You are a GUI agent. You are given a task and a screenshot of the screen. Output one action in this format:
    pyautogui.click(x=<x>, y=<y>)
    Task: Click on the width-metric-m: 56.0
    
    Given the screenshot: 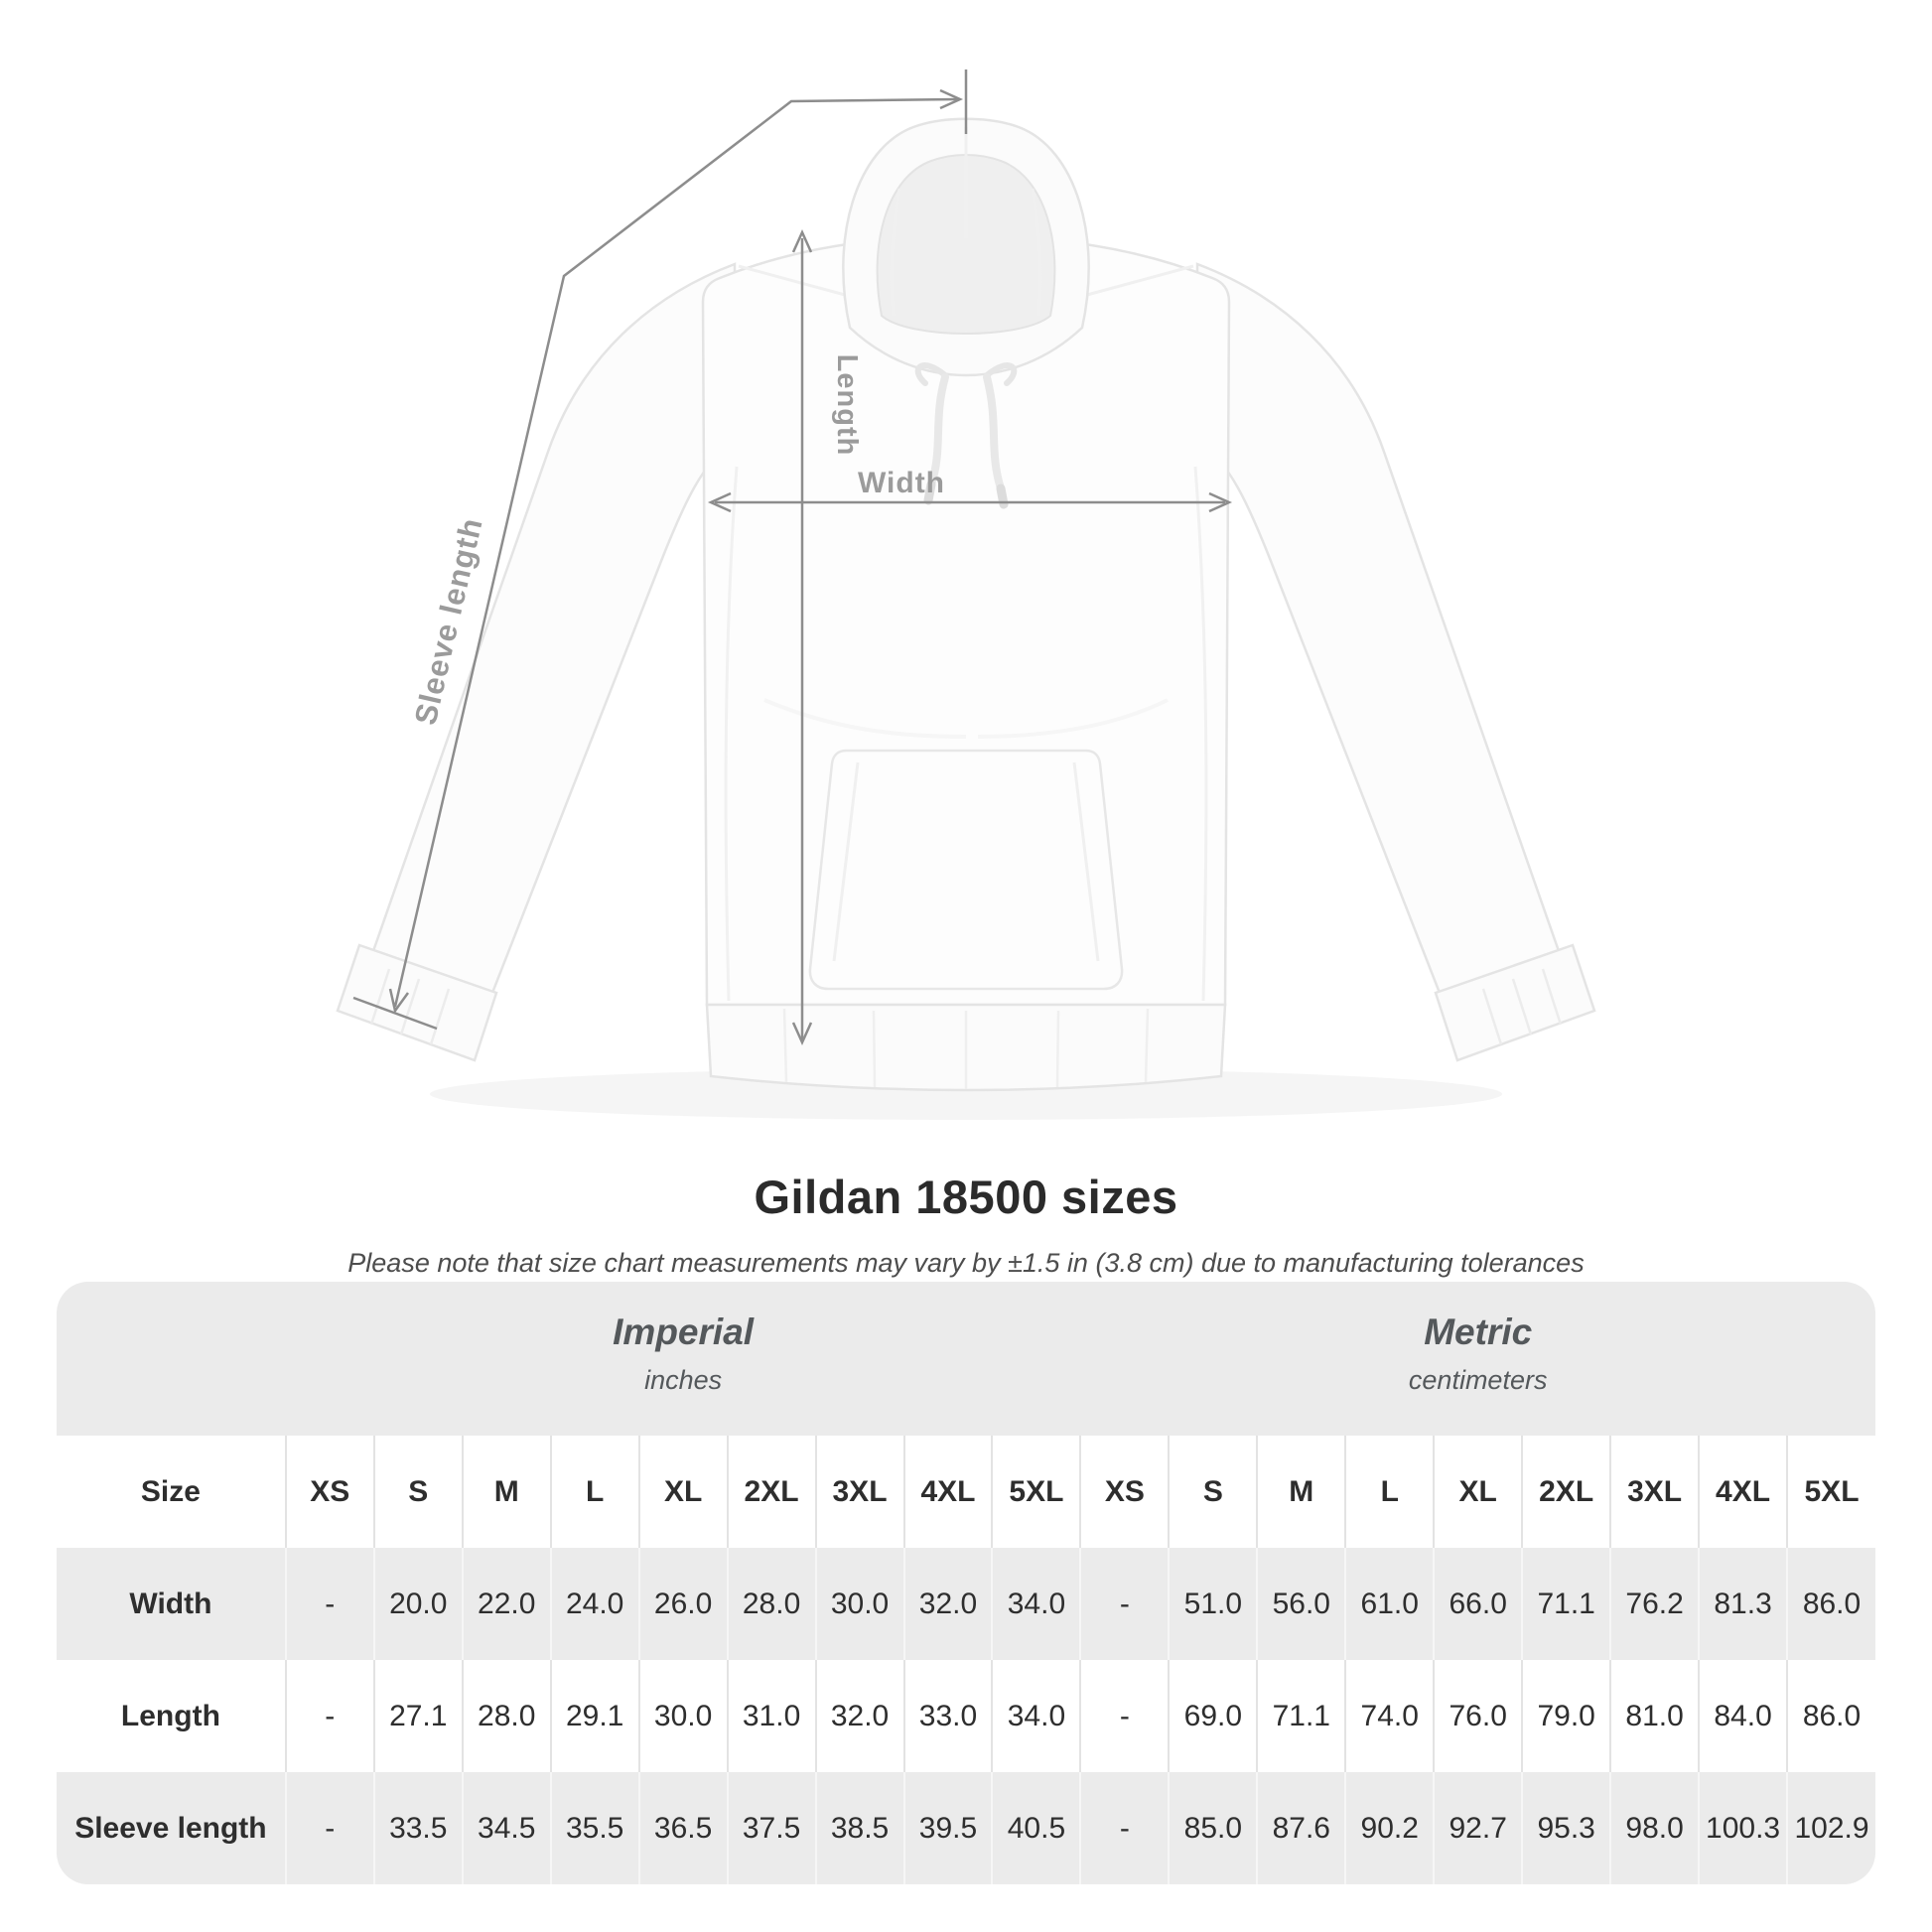 What is the action you would take?
    pyautogui.click(x=1301, y=1604)
    